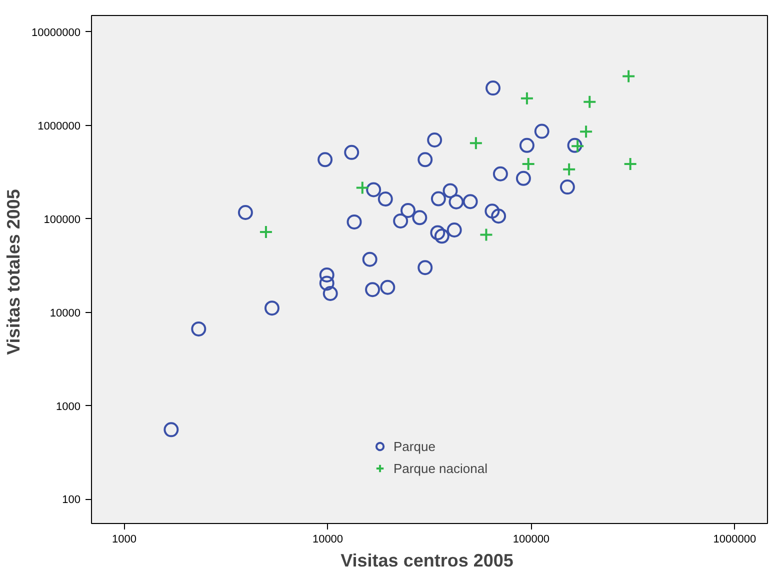  I want to click on y-tick-label: 1000000, so click(59, 126).